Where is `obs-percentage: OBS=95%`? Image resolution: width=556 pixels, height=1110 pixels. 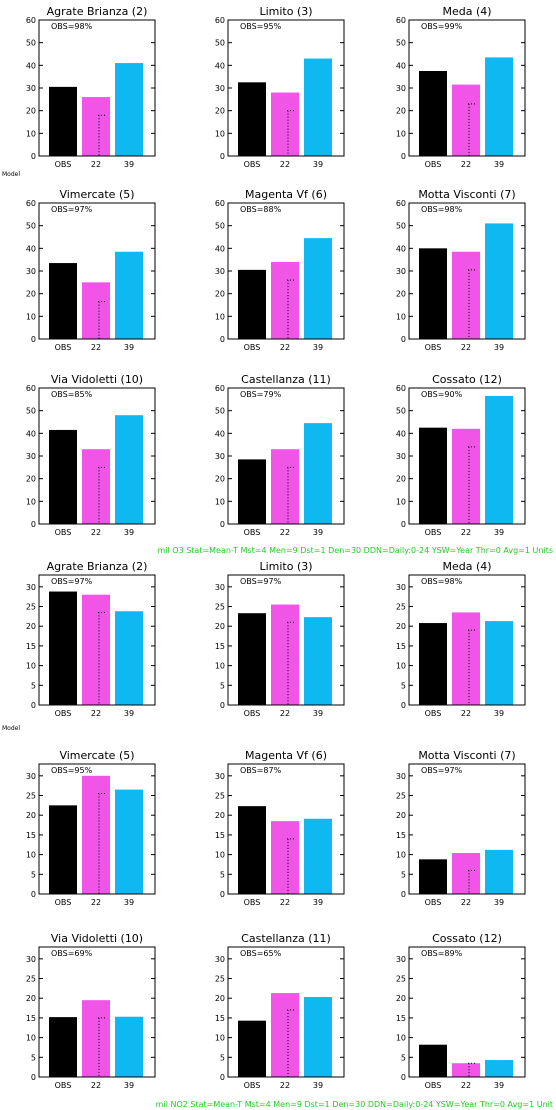 obs-percentage: OBS=95% is located at coordinates (261, 26).